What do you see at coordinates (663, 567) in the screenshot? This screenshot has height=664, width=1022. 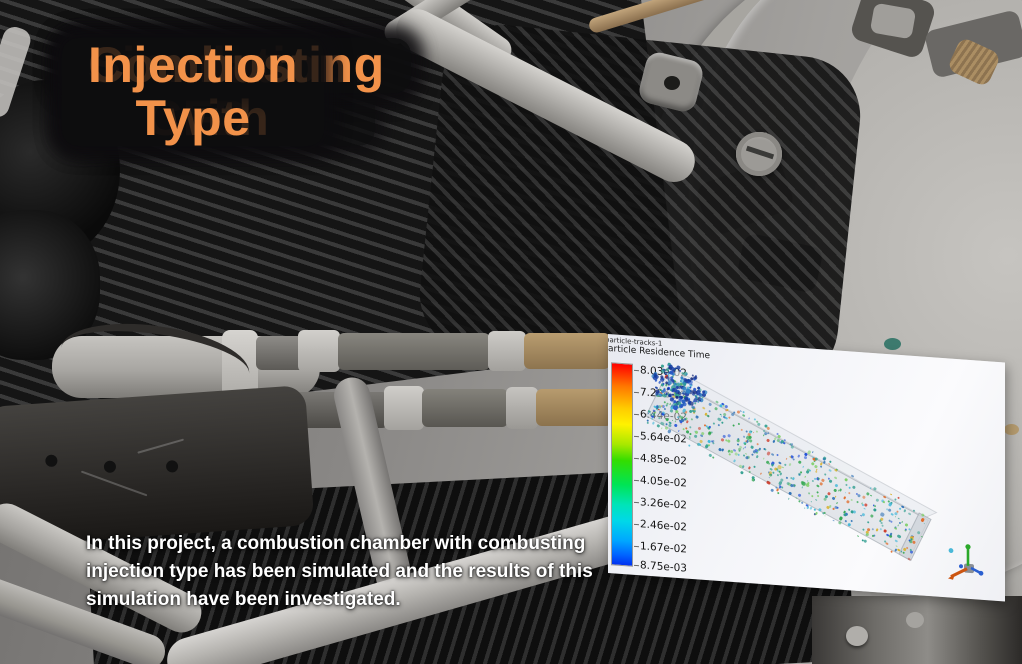 I see `legend-value: 8.75e-03` at bounding box center [663, 567].